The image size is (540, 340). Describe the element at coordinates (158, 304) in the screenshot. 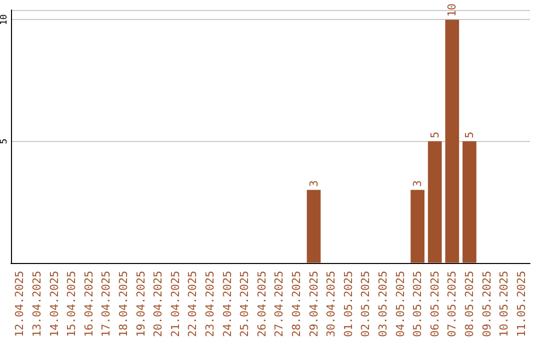

I see `x-tick-label: 20.04.2025` at that location.